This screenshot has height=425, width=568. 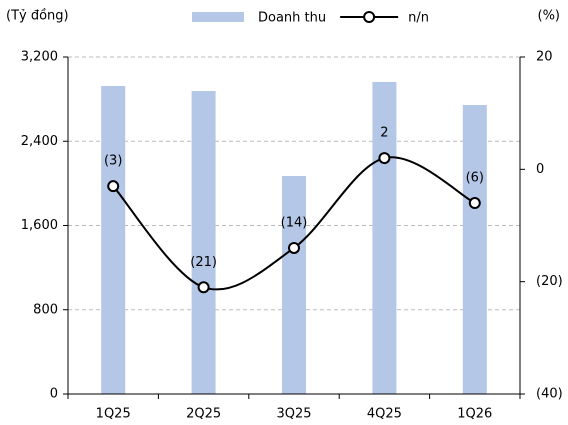 What do you see at coordinates (293, 414) in the screenshot?
I see `x-tick-label: 3Q25` at bounding box center [293, 414].